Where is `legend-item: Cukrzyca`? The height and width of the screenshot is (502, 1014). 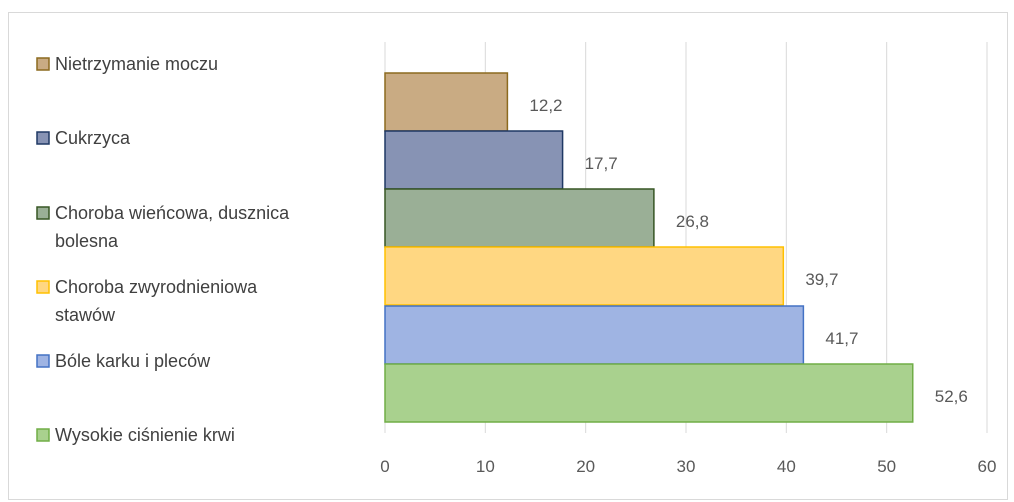 legend-item: Cukrzyca is located at coordinates (83, 138).